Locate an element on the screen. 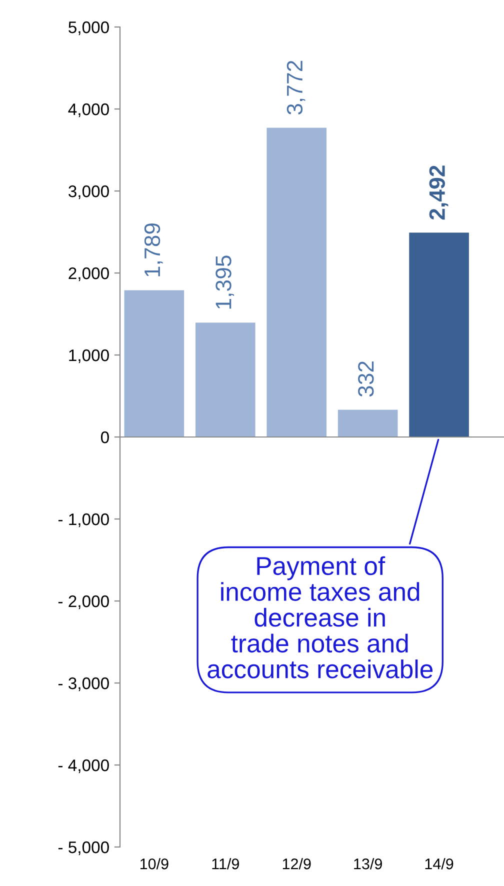  data-label: 332 is located at coordinates (366, 379).